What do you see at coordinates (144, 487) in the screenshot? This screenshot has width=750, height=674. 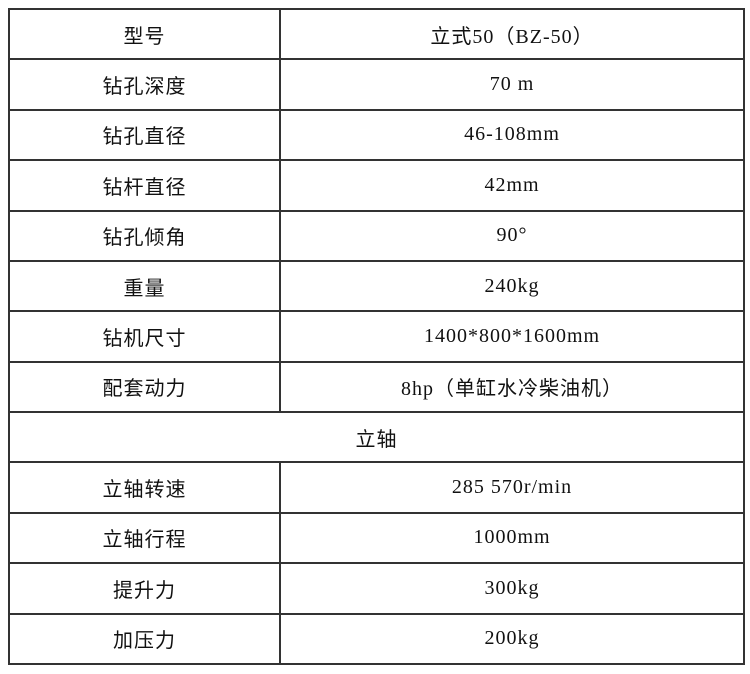 I see `spec-label-spindle-speed: 立轴转速` at bounding box center [144, 487].